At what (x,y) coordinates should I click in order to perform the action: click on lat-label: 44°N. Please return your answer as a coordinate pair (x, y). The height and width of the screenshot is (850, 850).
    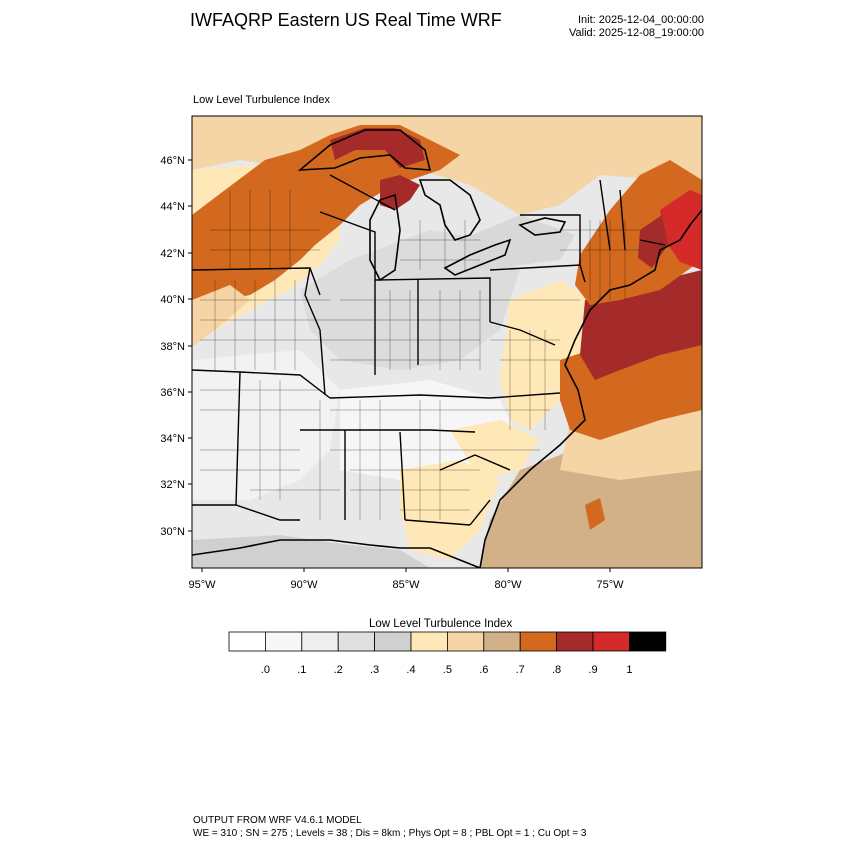
    Looking at the image, I should click on (172, 207).